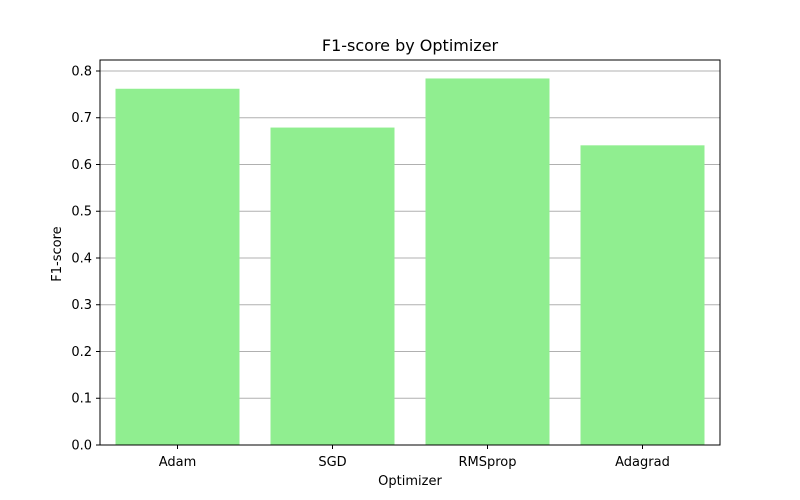 The height and width of the screenshot is (500, 800). What do you see at coordinates (332, 286) in the screenshot?
I see `bar-sgd` at bounding box center [332, 286].